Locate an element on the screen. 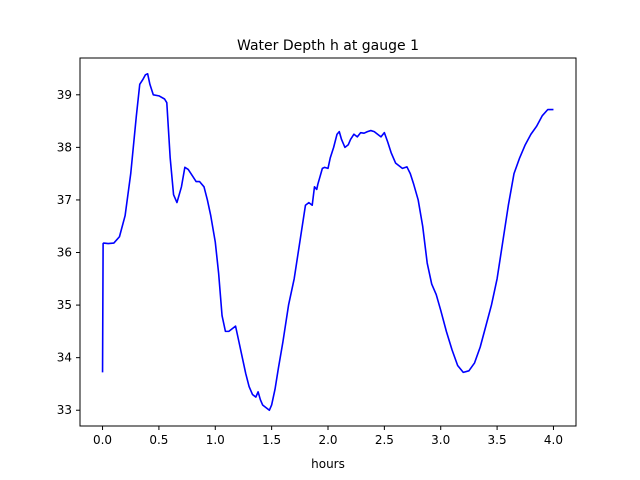 The height and width of the screenshot is (480, 640). y-tick-label: 35 is located at coordinates (64, 305).